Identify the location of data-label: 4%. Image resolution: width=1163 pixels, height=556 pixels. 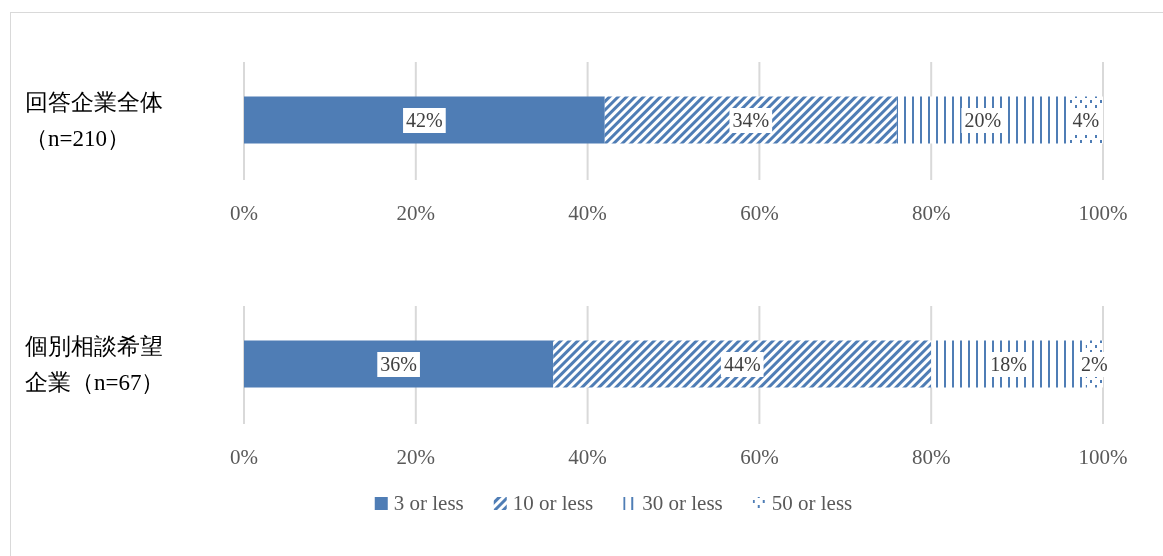
(1086, 120).